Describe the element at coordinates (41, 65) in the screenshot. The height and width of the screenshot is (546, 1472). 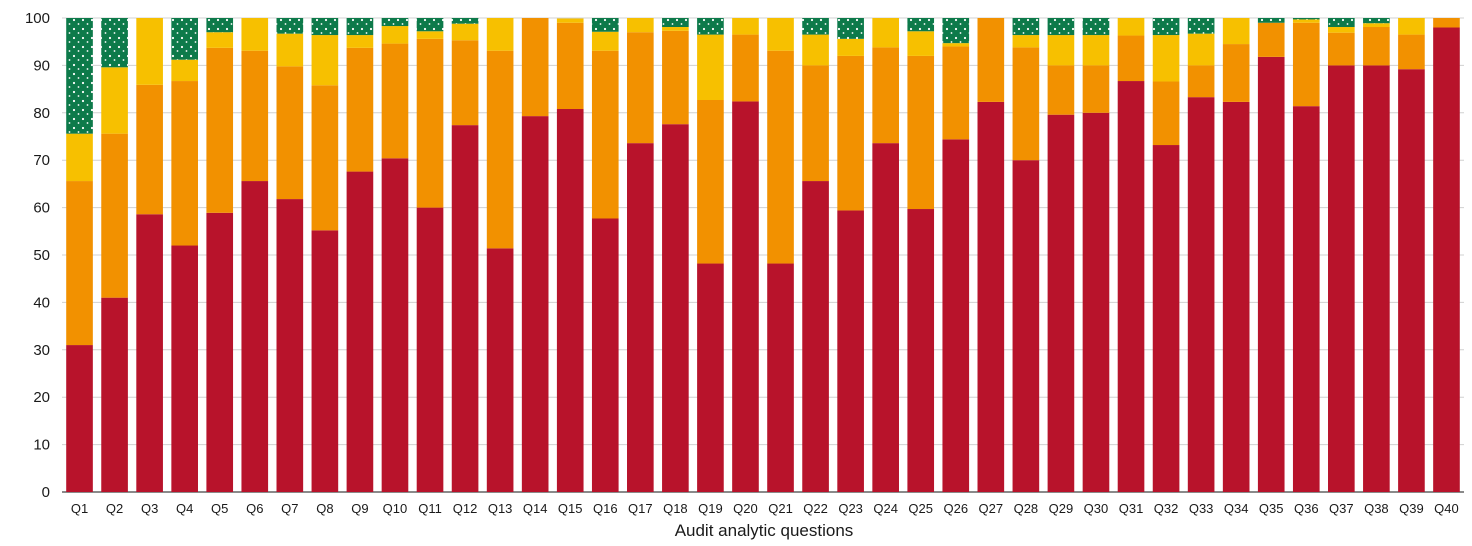
I see `y-tick-label: 90` at that location.